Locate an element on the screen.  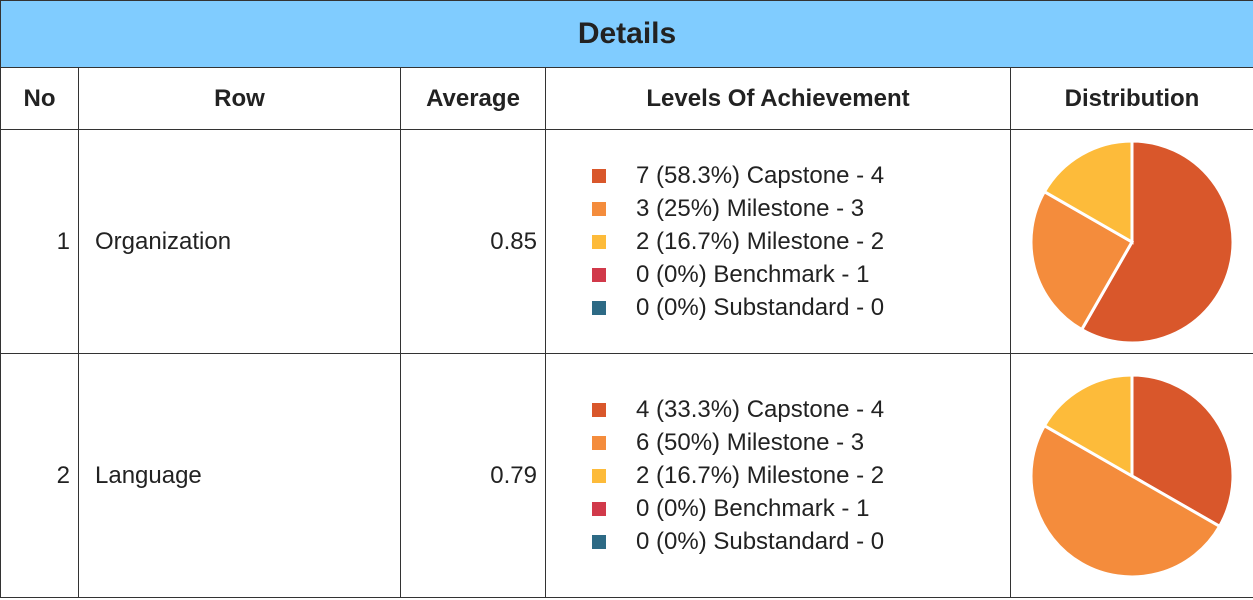
legend-item: 6 (50%) Milestone - 3 is located at coordinates (801, 442).